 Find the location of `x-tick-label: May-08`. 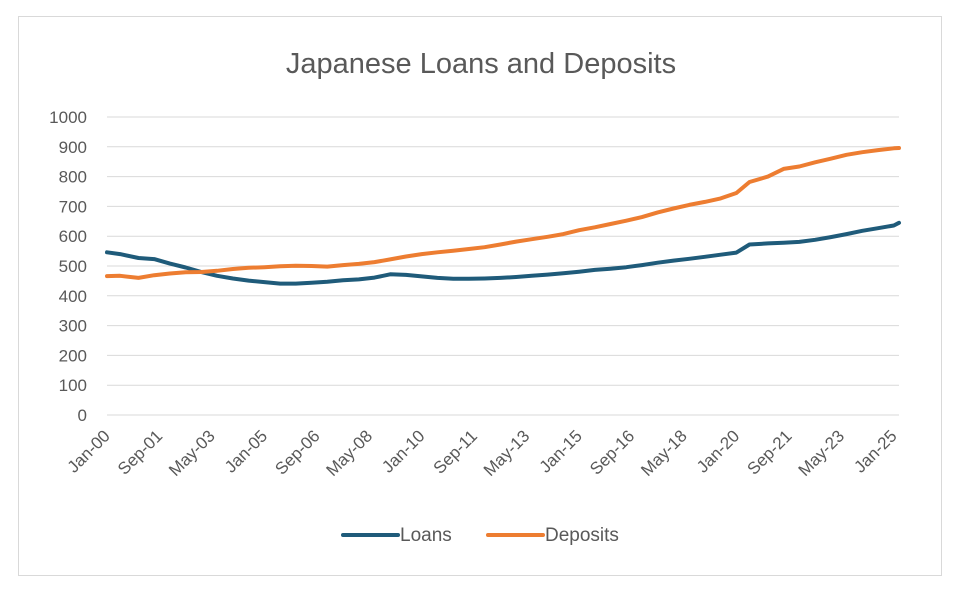

x-tick-label: May-08 is located at coordinates (350, 453).